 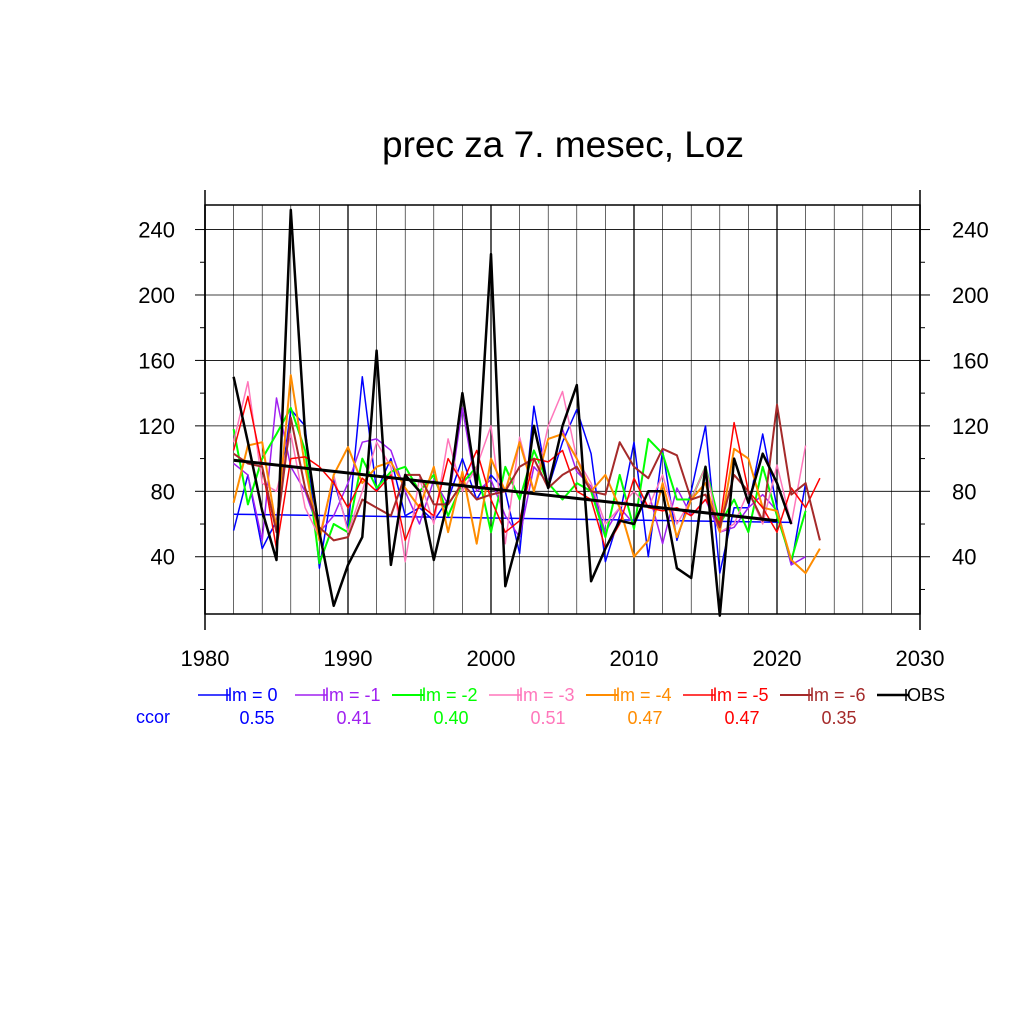 What do you see at coordinates (547, 695) in the screenshot?
I see `legend-label-3: lm = -3` at bounding box center [547, 695].